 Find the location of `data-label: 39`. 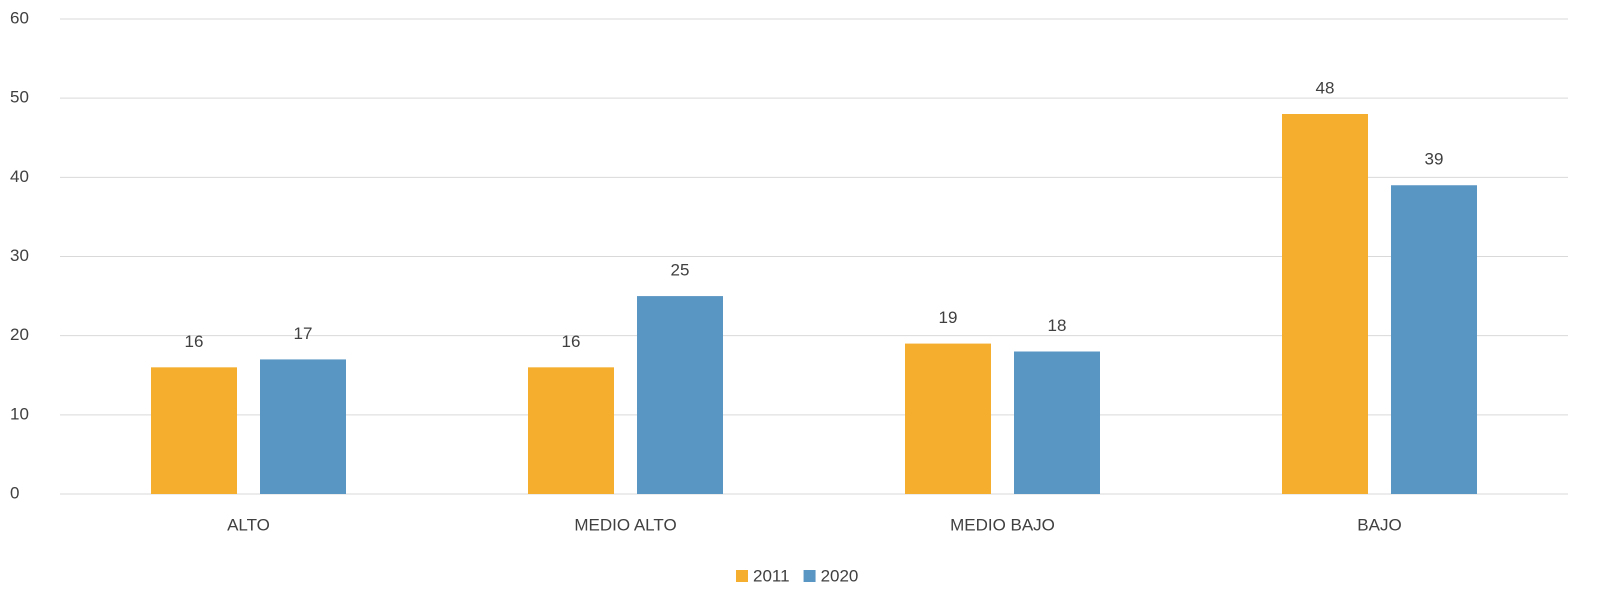

data-label: 39 is located at coordinates (1434, 159).